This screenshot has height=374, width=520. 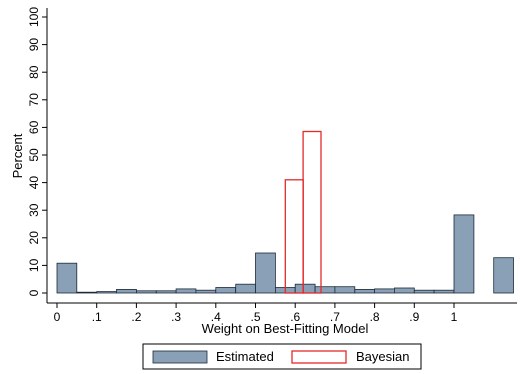 What do you see at coordinates (295, 317) in the screenshot?
I see `x-tick-label: .6` at bounding box center [295, 317].